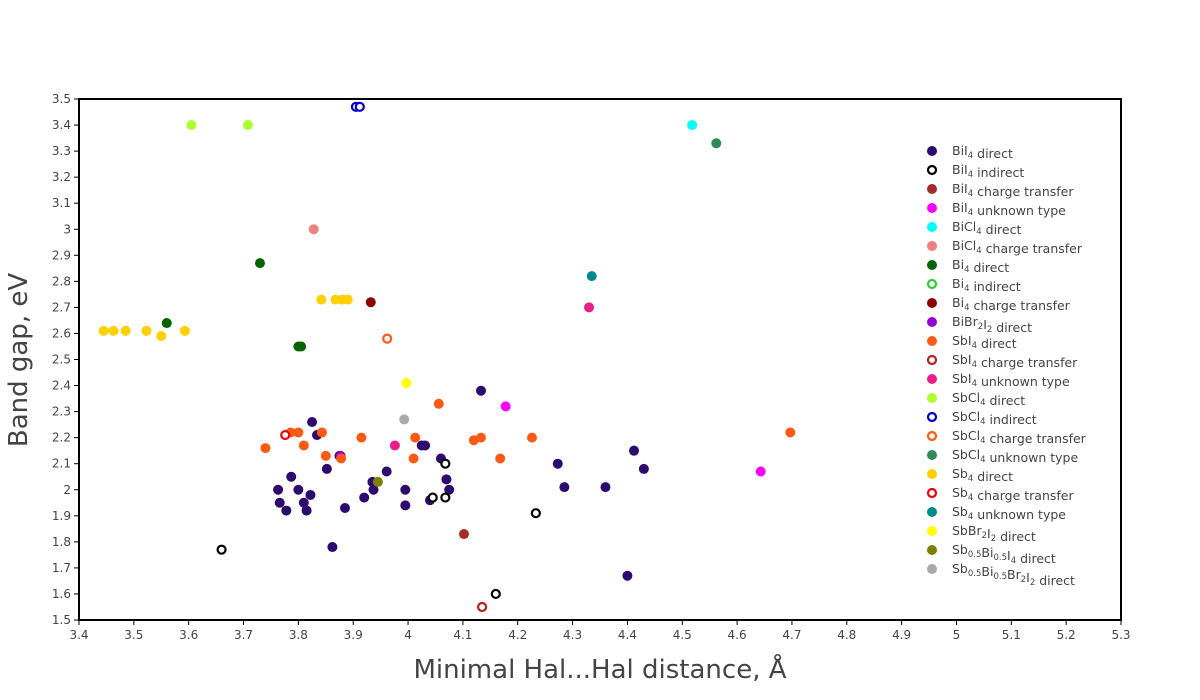  I want to click on legend-item: SbI4 unknown type, so click(998, 380).